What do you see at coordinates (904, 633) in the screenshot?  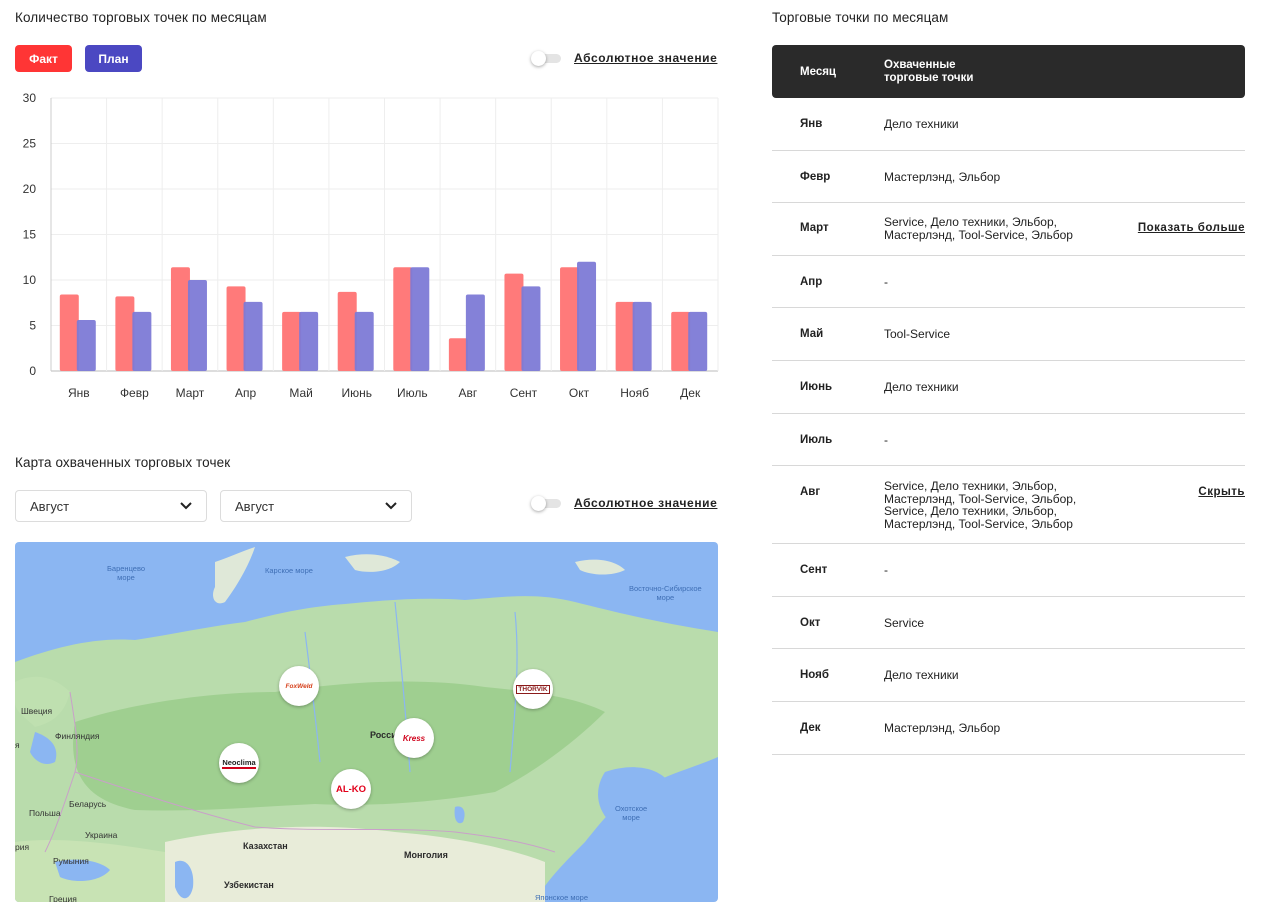 I see `row-points: Service` at bounding box center [904, 633].